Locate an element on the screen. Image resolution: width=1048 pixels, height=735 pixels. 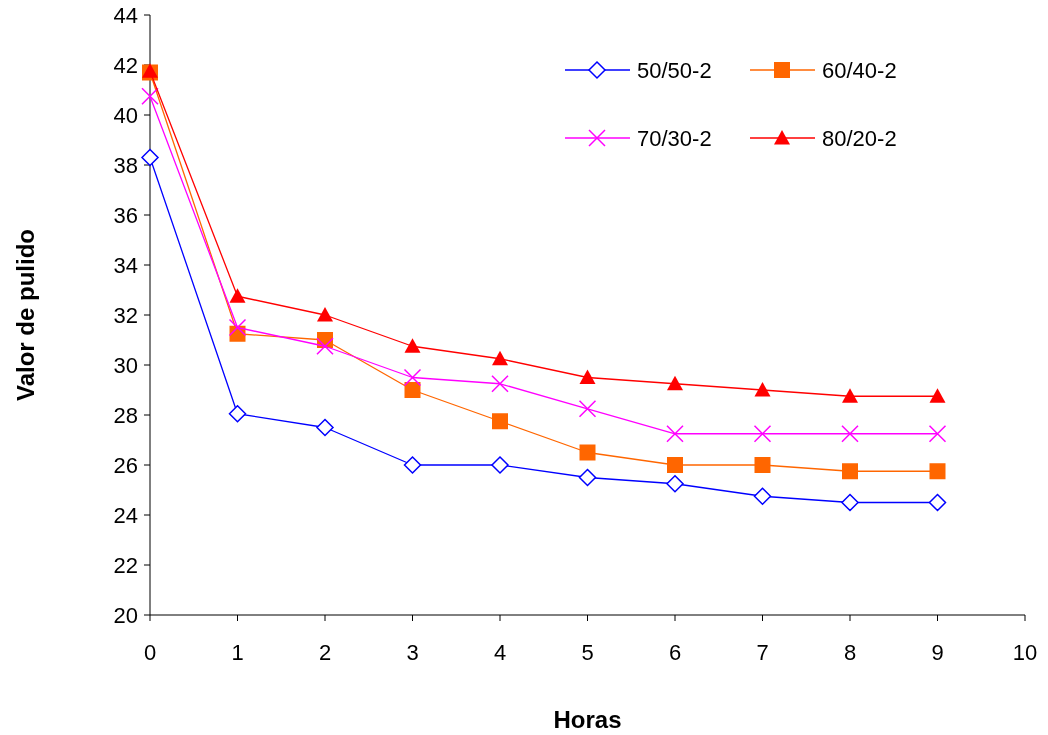
y-tick-label: 30 is located at coordinates (125, 365).